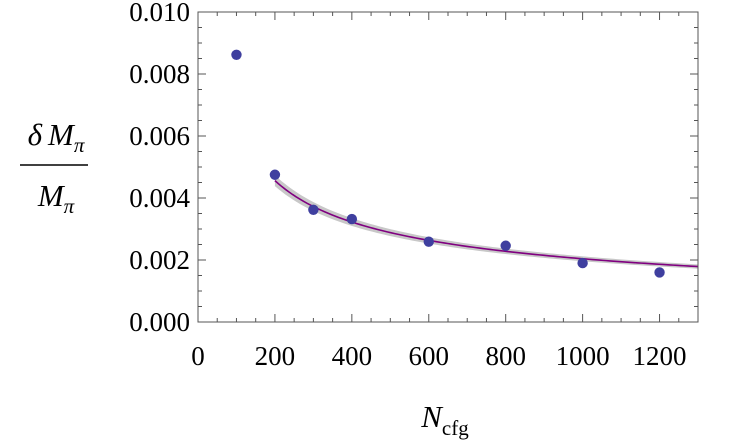  What do you see at coordinates (583, 356) in the screenshot?
I see `x-tick-label: 1000` at bounding box center [583, 356].